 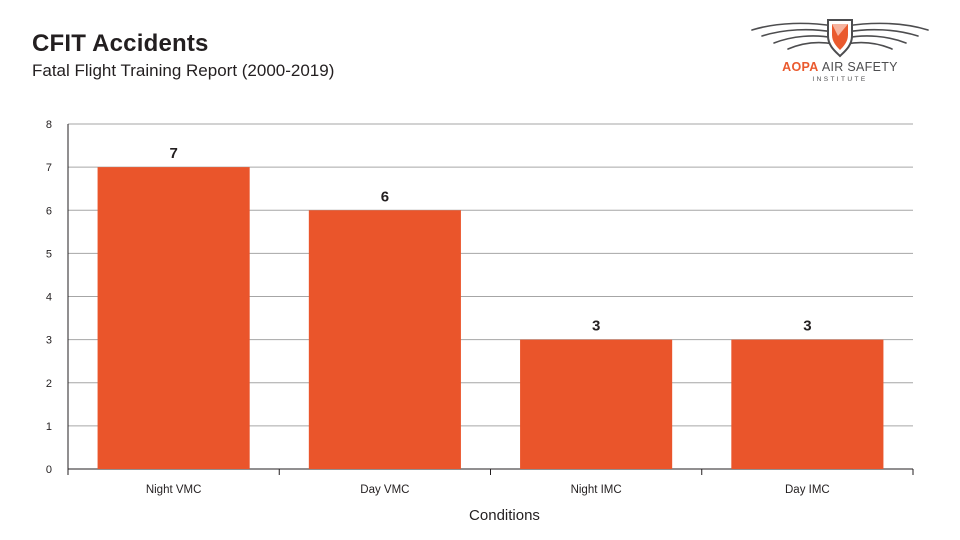 I want to click on x-tick-label: Day IMC, so click(x=807, y=490).